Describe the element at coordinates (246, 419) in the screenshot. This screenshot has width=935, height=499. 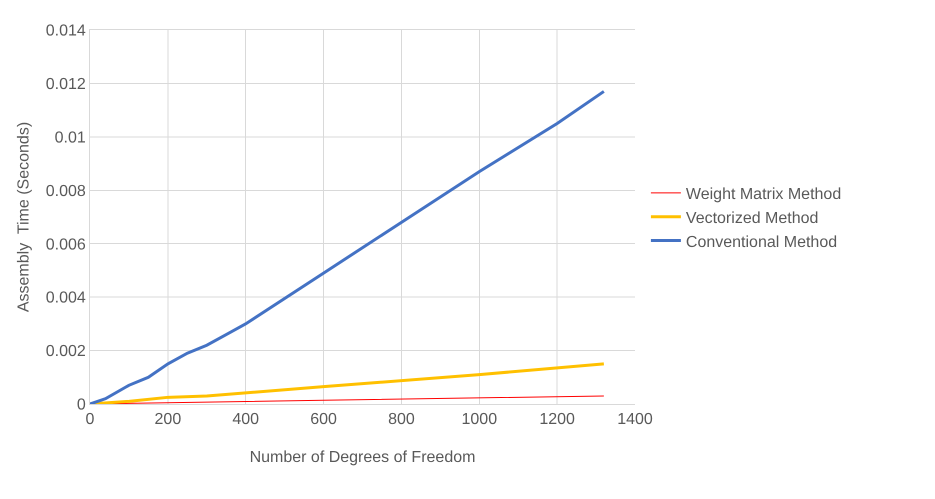
I see `x-tick-label: 400` at that location.